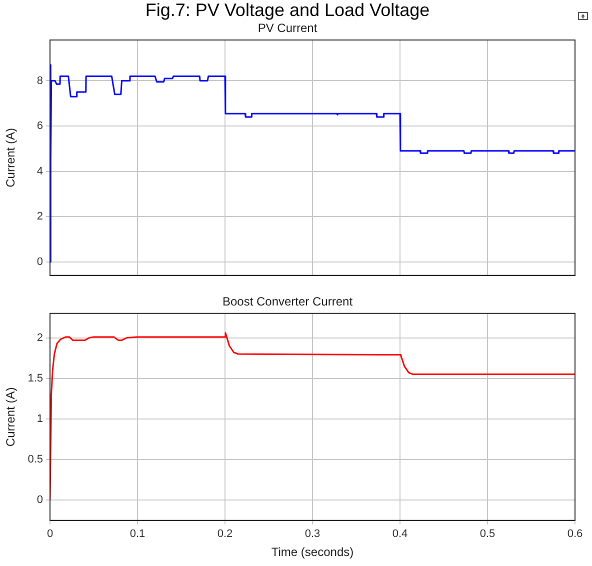 The image size is (592, 566). What do you see at coordinates (287, 10) in the screenshot?
I see `chart-title: Fig.7: PV Voltage and Load Voltage` at bounding box center [287, 10].